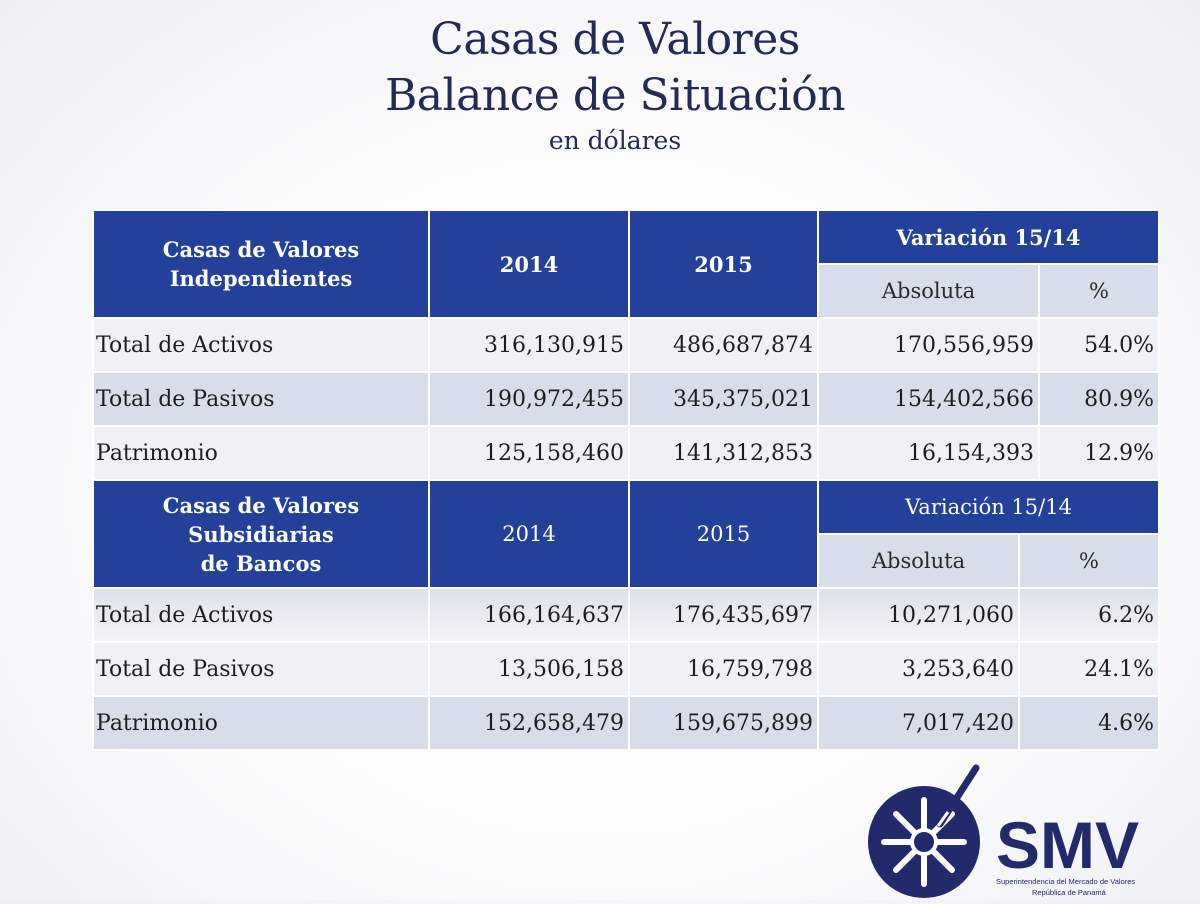  I want to click on group-header-label-line2: de Bancos, so click(261, 563).